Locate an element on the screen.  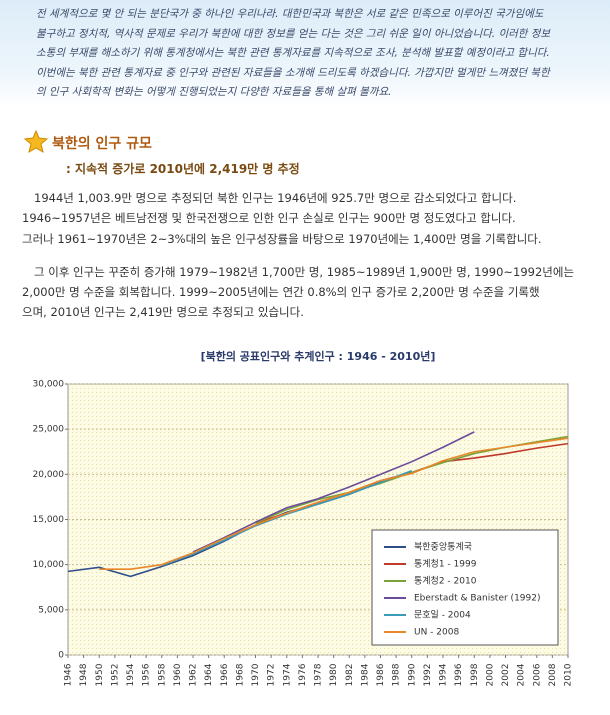
x-tick-label: 1996 is located at coordinates (459, 674).